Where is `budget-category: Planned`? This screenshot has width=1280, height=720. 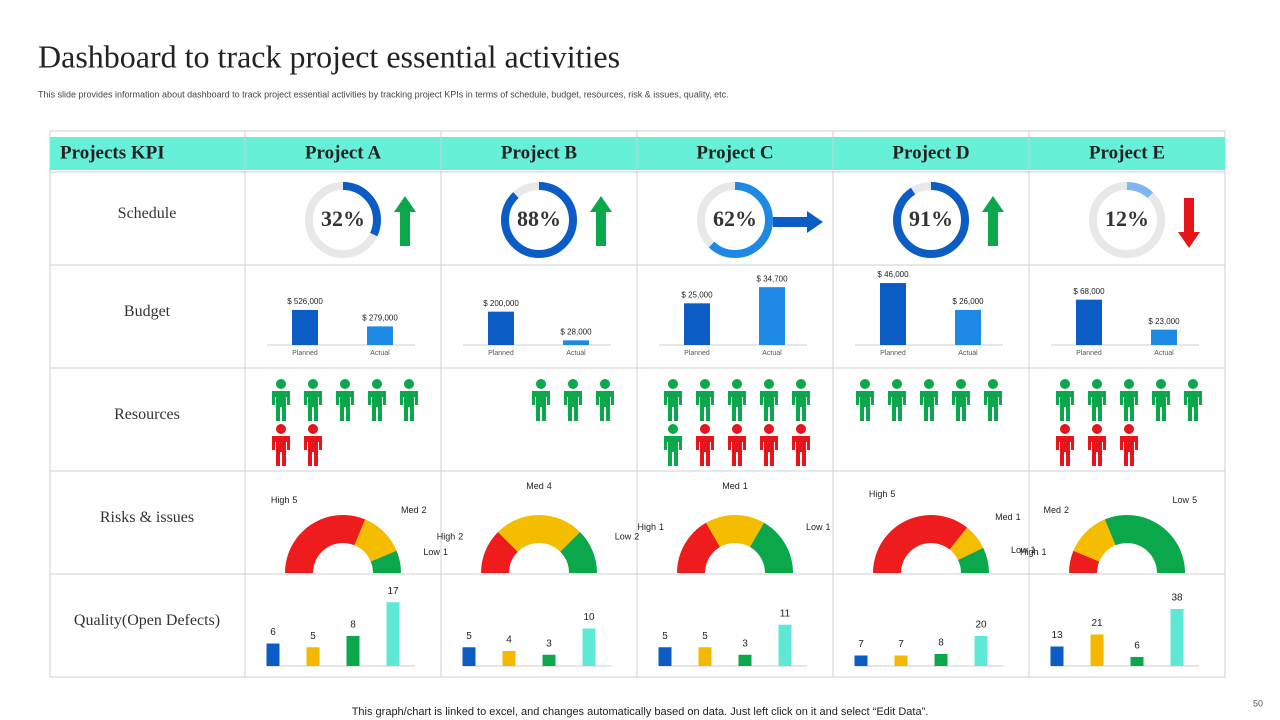
budget-category: Planned is located at coordinates (501, 353).